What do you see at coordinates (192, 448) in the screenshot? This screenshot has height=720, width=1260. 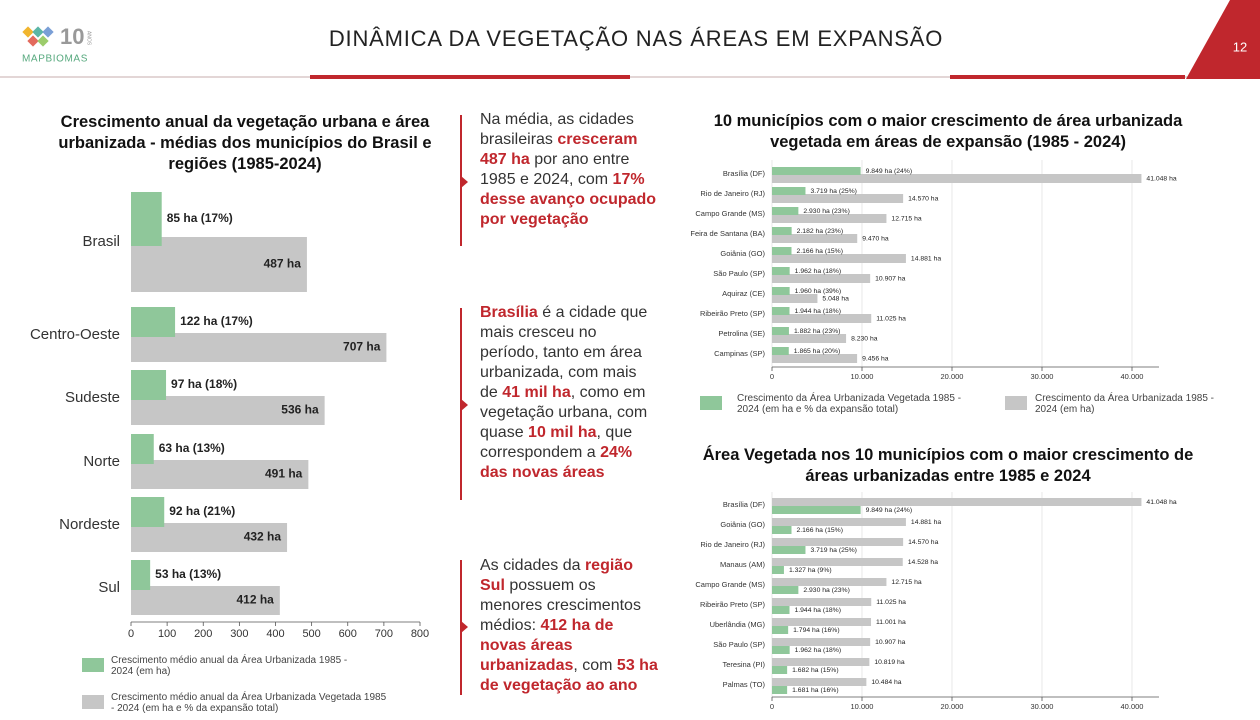 I see `value-label: 63 ha (13%)` at bounding box center [192, 448].